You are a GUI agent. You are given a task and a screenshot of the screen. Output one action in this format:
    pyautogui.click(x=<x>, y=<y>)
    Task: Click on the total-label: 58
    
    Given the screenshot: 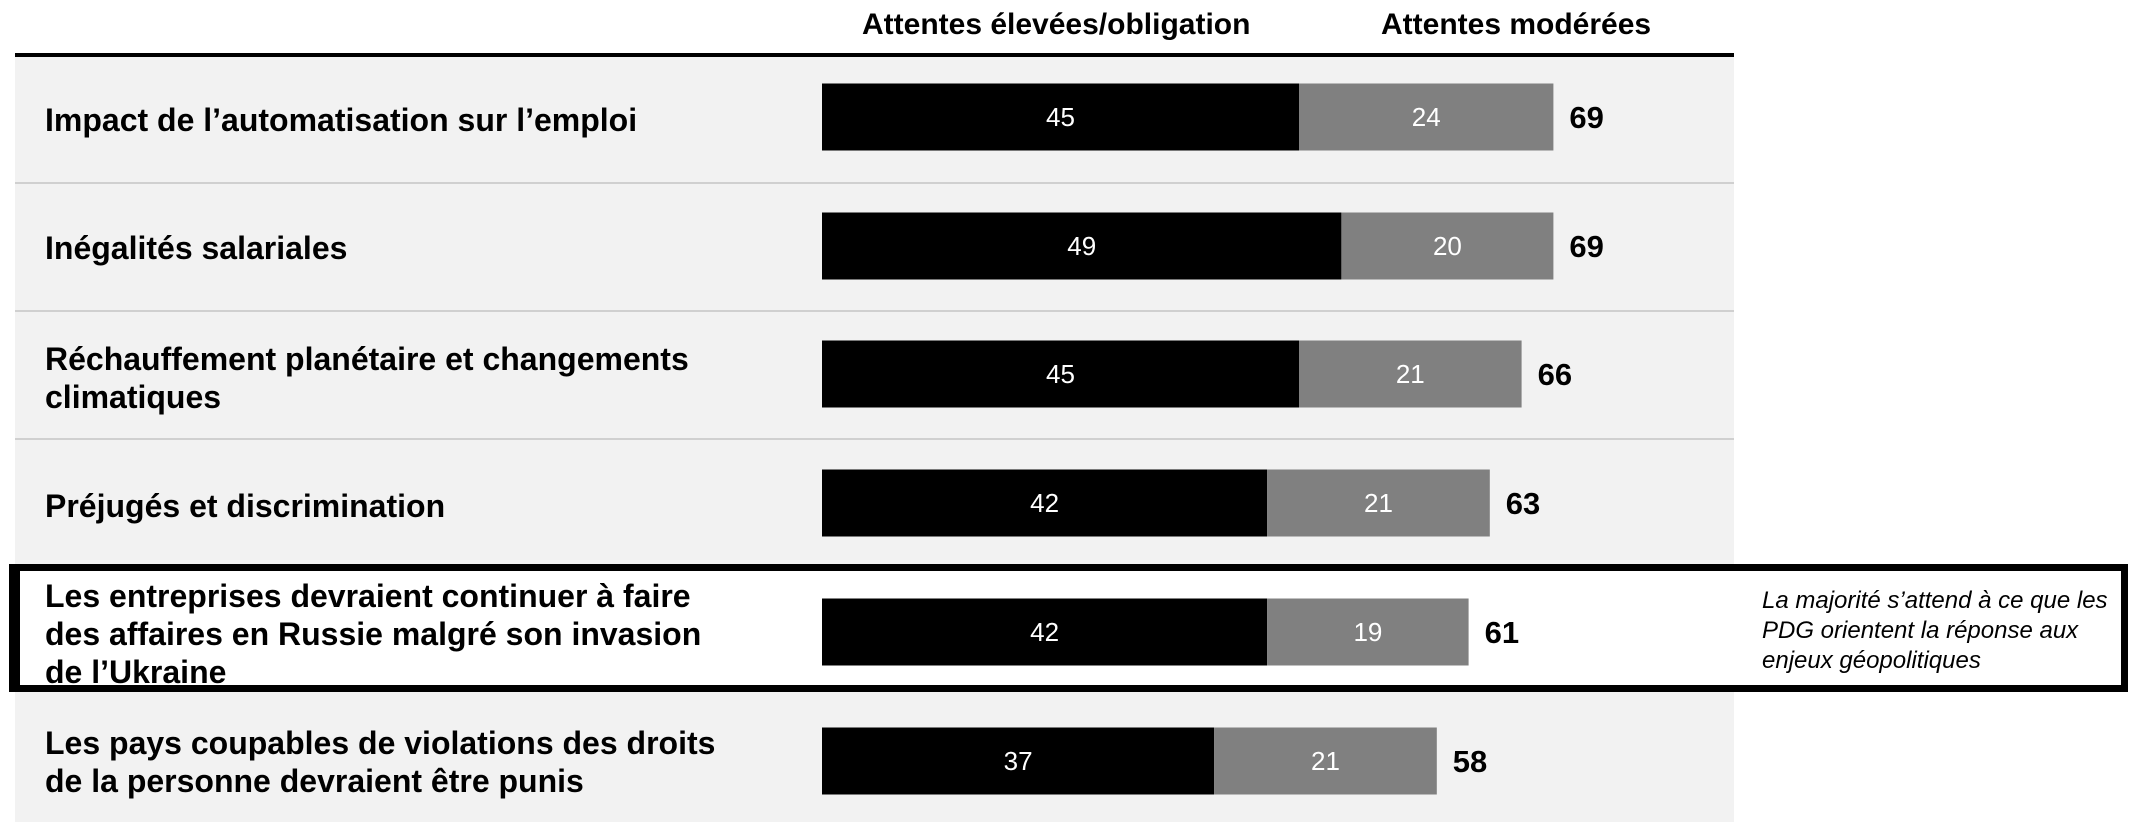 What is the action you would take?
    pyautogui.click(x=1470, y=761)
    